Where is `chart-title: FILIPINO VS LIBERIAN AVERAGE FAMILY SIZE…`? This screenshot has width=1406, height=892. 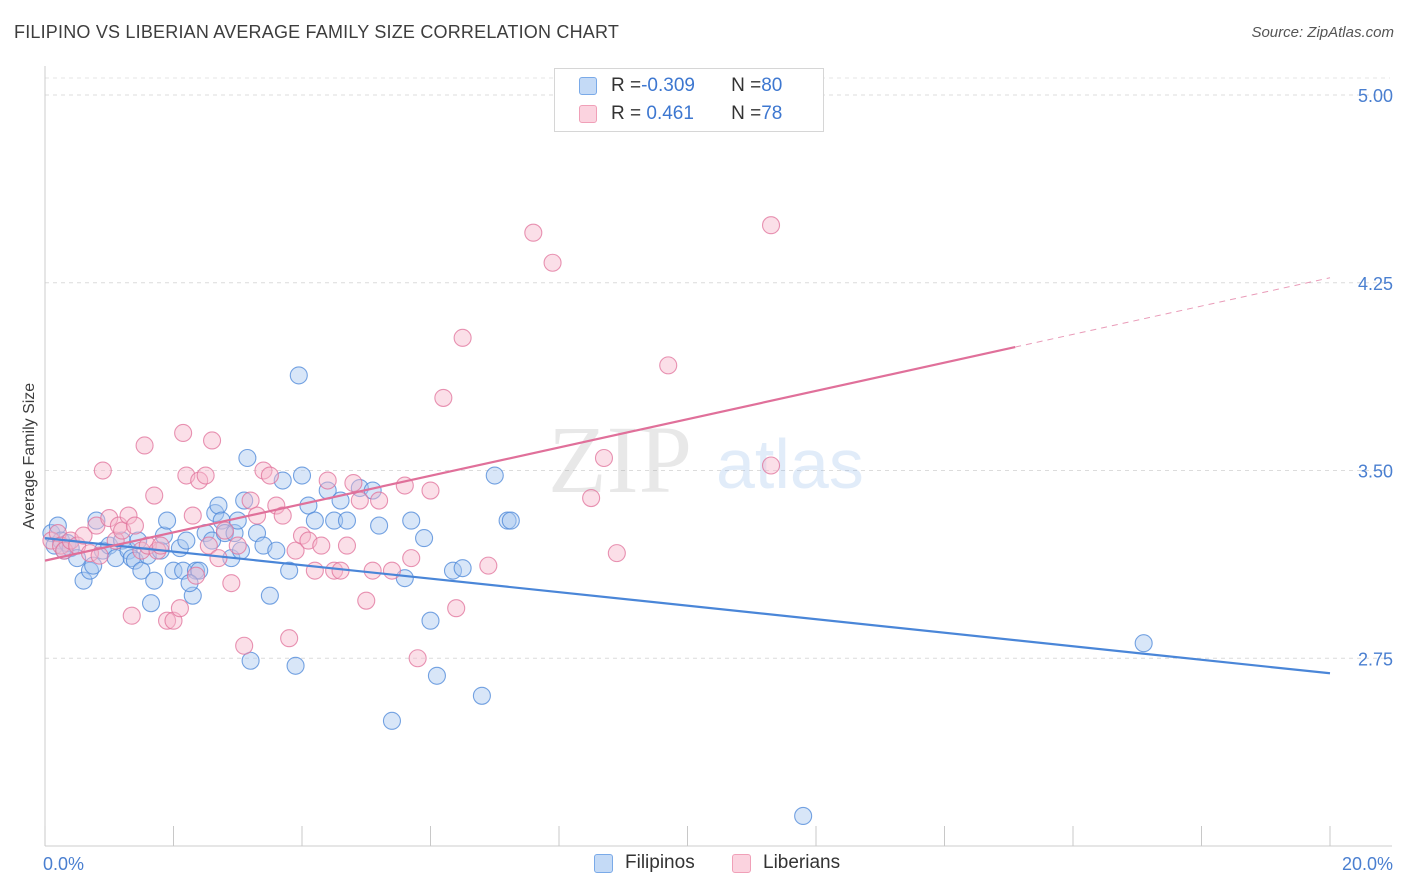
chart-title: FILIPINO VS LIBERIAN AVERAGE FAMILY SIZE… is located at coordinates (317, 32).